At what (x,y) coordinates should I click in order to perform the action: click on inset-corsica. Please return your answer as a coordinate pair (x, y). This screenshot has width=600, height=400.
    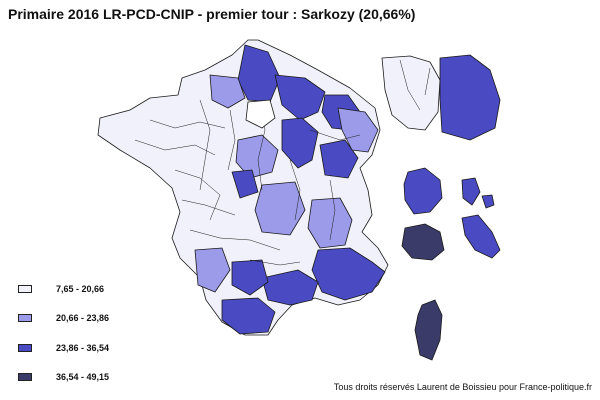
    Looking at the image, I should click on (428, 330).